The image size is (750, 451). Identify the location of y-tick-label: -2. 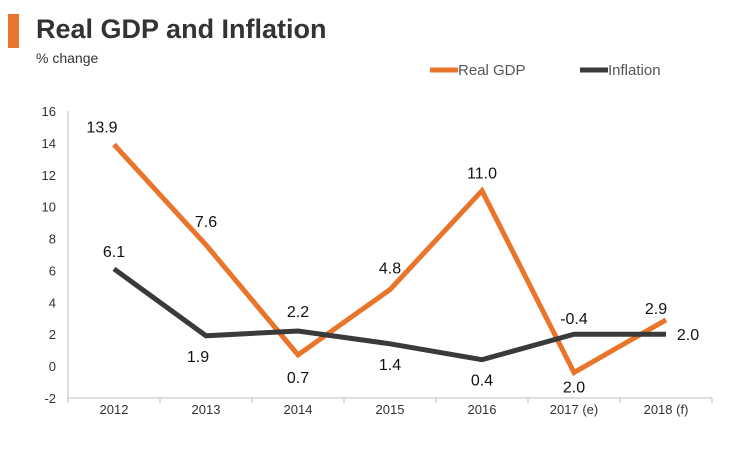
(50, 398).